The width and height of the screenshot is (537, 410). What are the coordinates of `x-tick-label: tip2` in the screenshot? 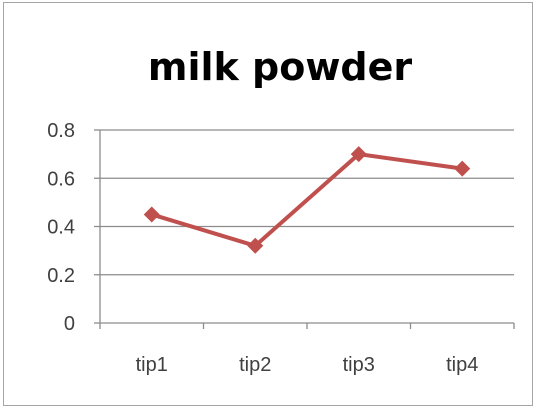 It's located at (255, 365).